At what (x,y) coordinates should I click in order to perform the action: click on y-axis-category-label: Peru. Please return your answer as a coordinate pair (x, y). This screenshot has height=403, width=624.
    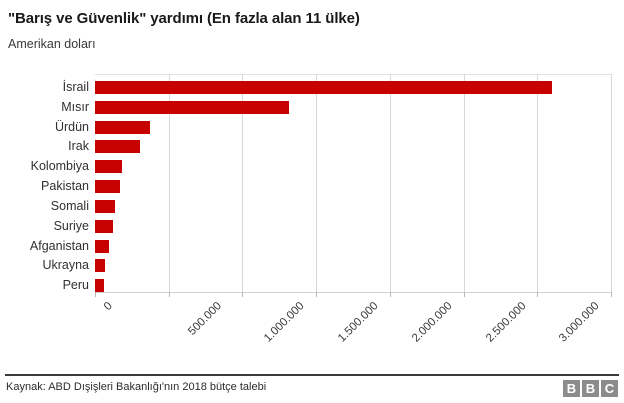
    Looking at the image, I should click on (75, 285).